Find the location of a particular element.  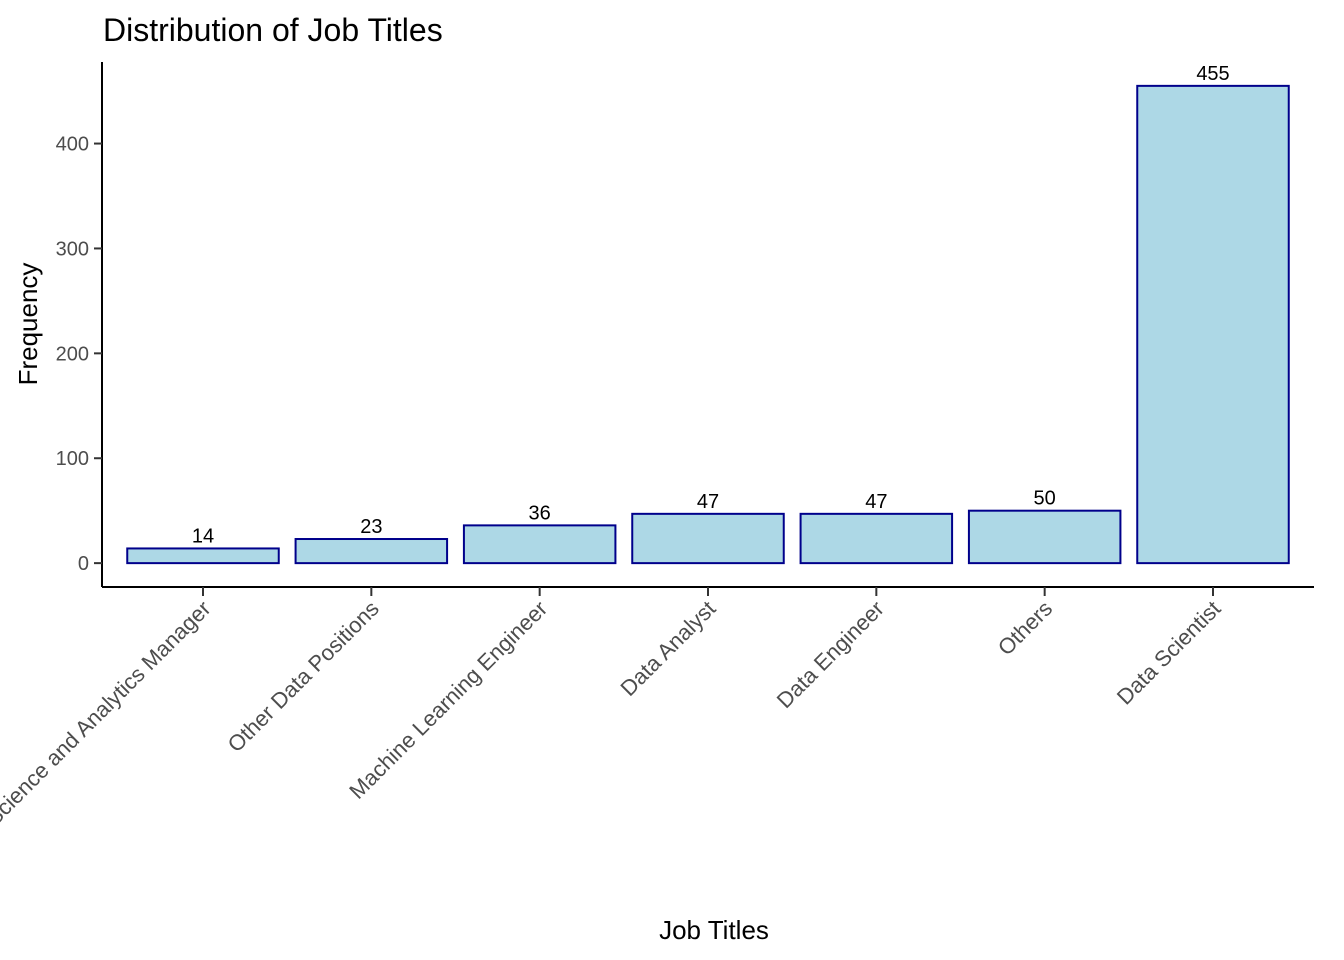

y-tick-label: 100 is located at coordinates (72, 459).